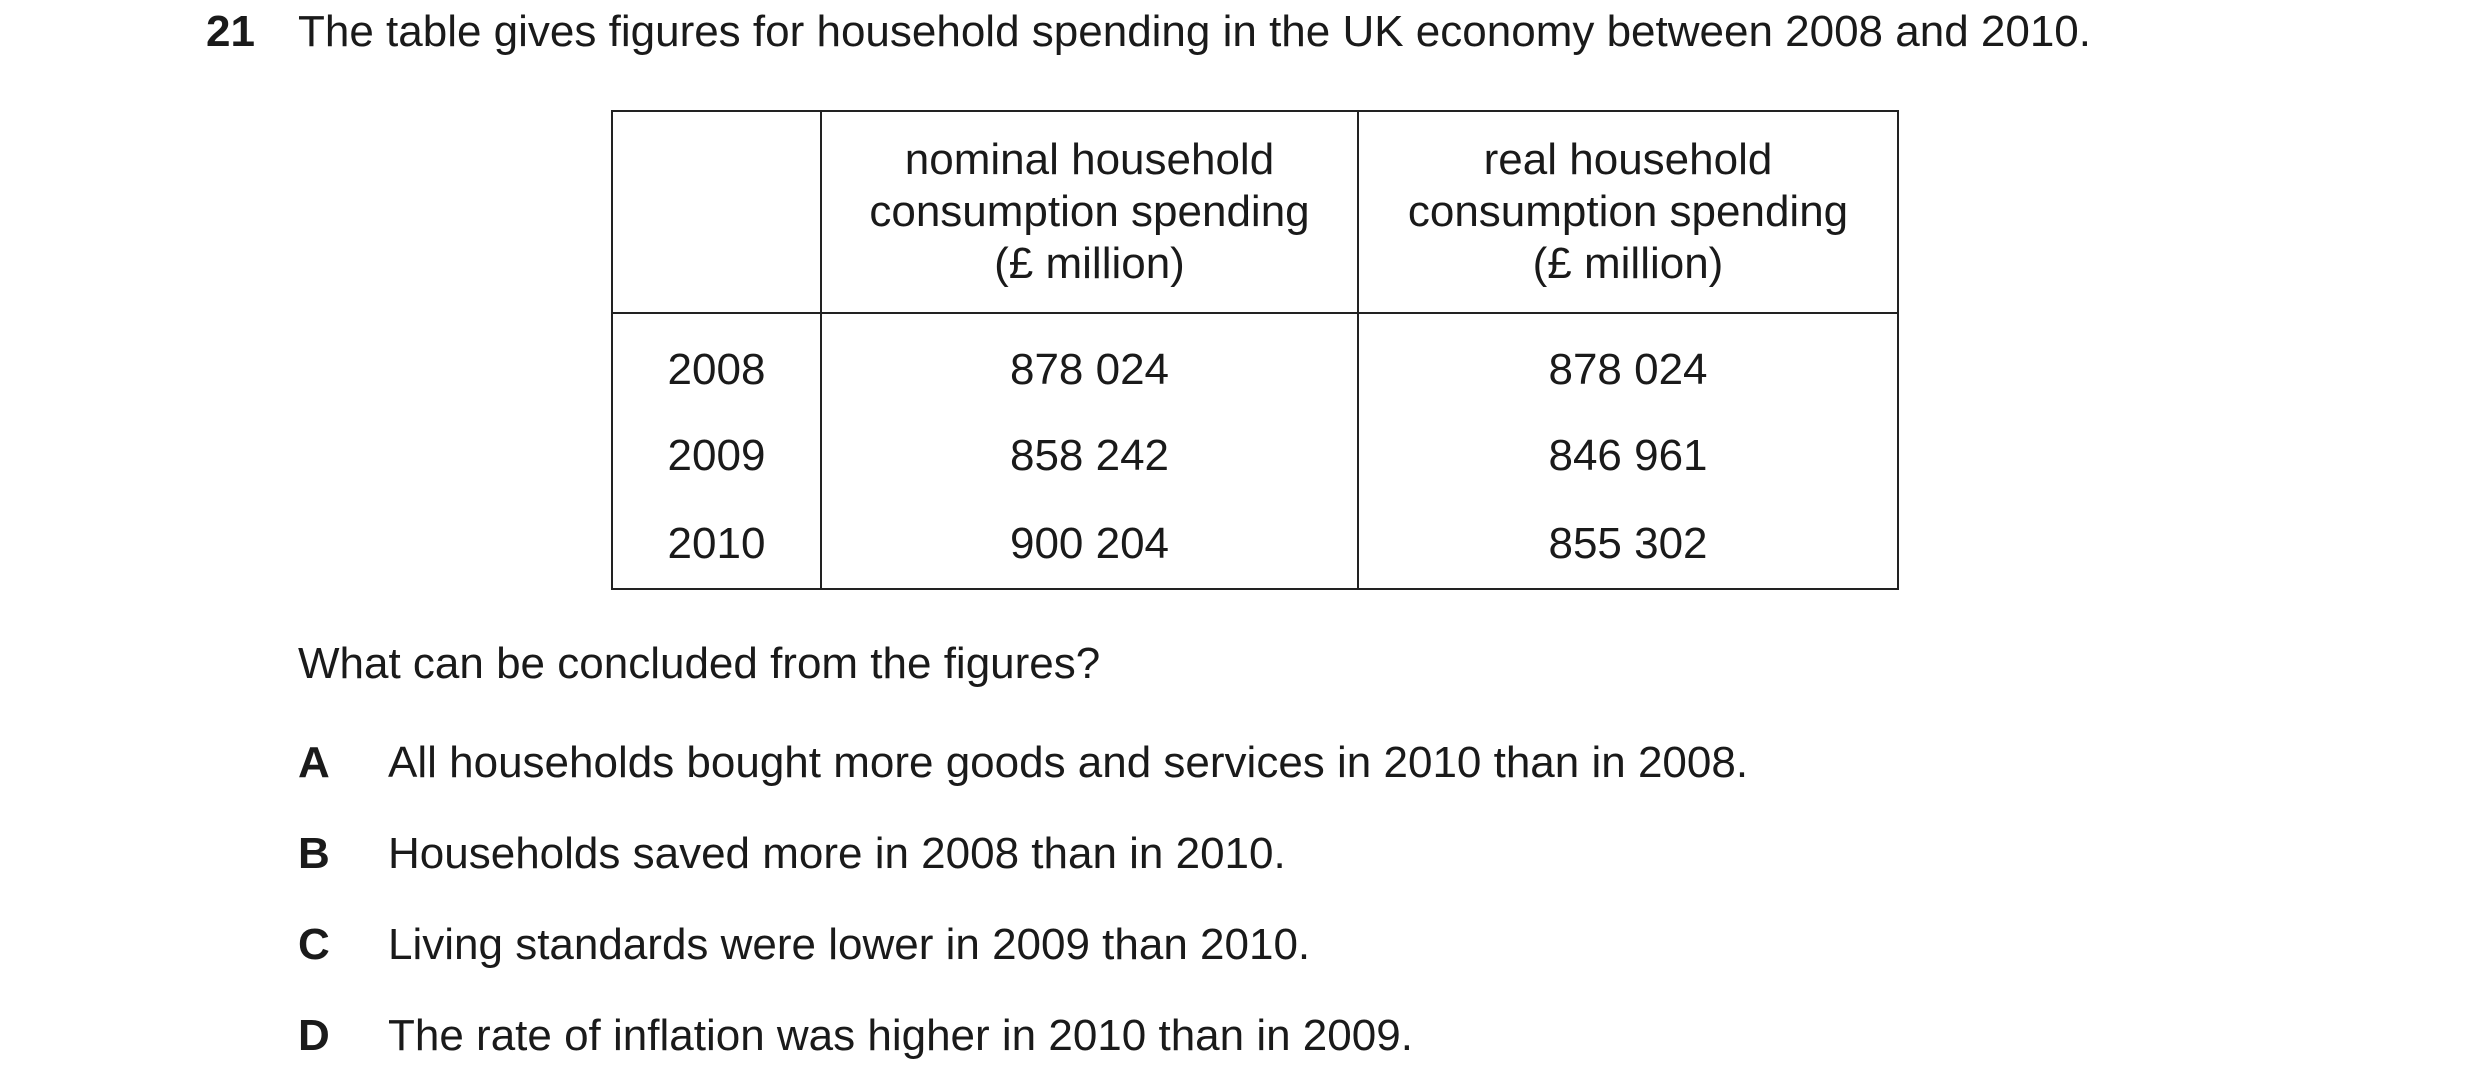 Image resolution: width=2480 pixels, height=1092 pixels. Describe the element at coordinates (1089, 362) in the screenshot. I see `cell-nominal: 878 024` at that location.